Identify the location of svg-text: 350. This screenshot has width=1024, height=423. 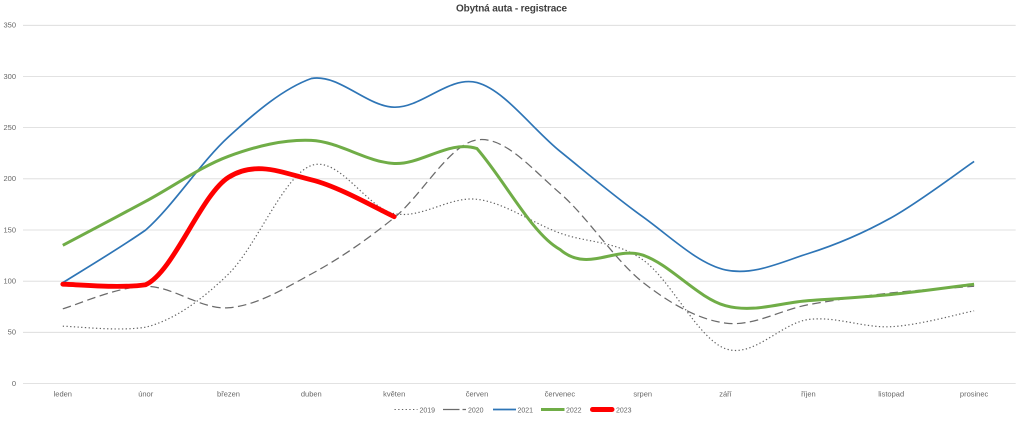
(9, 25).